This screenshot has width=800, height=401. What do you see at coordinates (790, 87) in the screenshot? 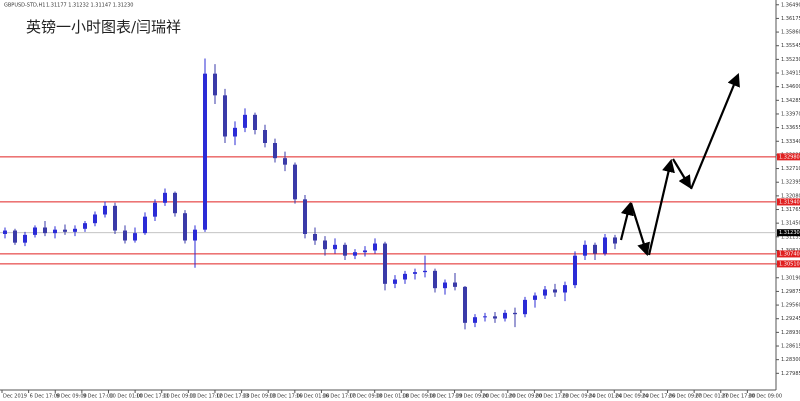
I see `y-tick-label: 1.34600` at bounding box center [790, 87].